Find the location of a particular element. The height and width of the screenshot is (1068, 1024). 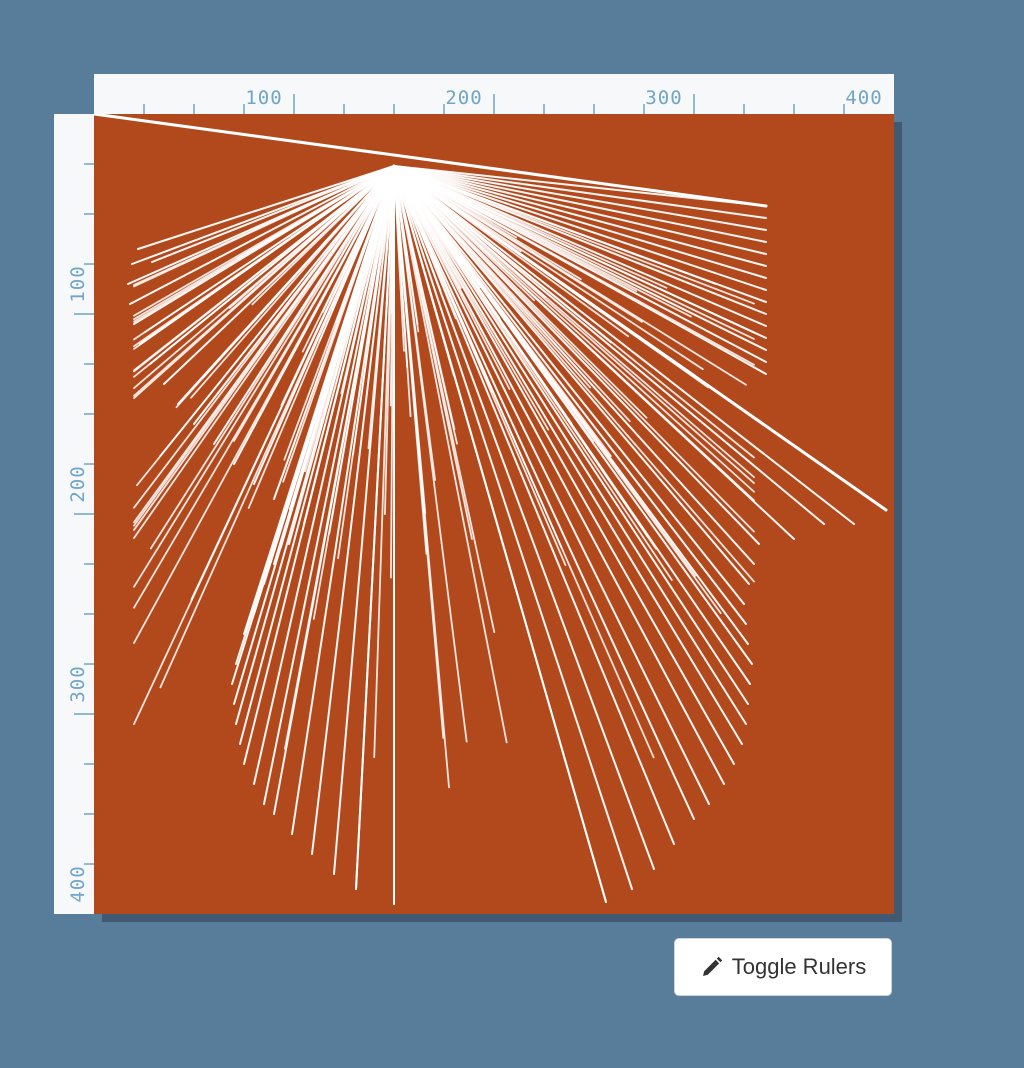

toggle-rulers-button: Toggle Rulers is located at coordinates (783, 967).